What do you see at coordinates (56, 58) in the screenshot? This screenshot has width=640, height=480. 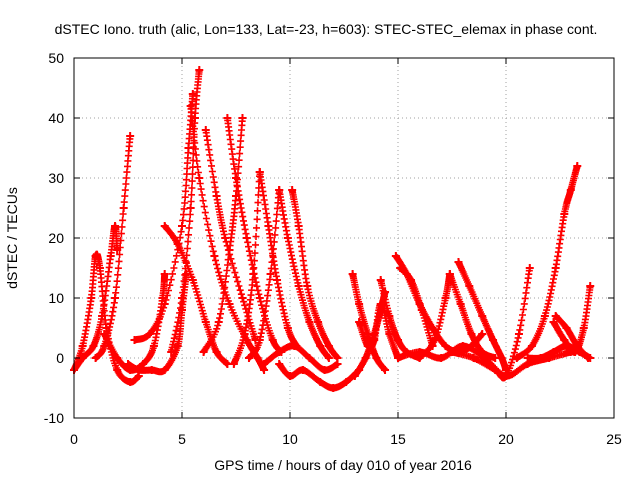 I see `y-tick-label: 50` at bounding box center [56, 58].